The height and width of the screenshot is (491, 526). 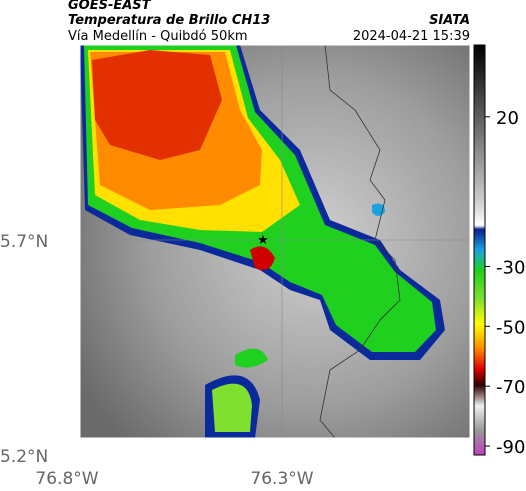 What do you see at coordinates (66, 479) in the screenshot?
I see `x-label: 76.8°W` at bounding box center [66, 479].